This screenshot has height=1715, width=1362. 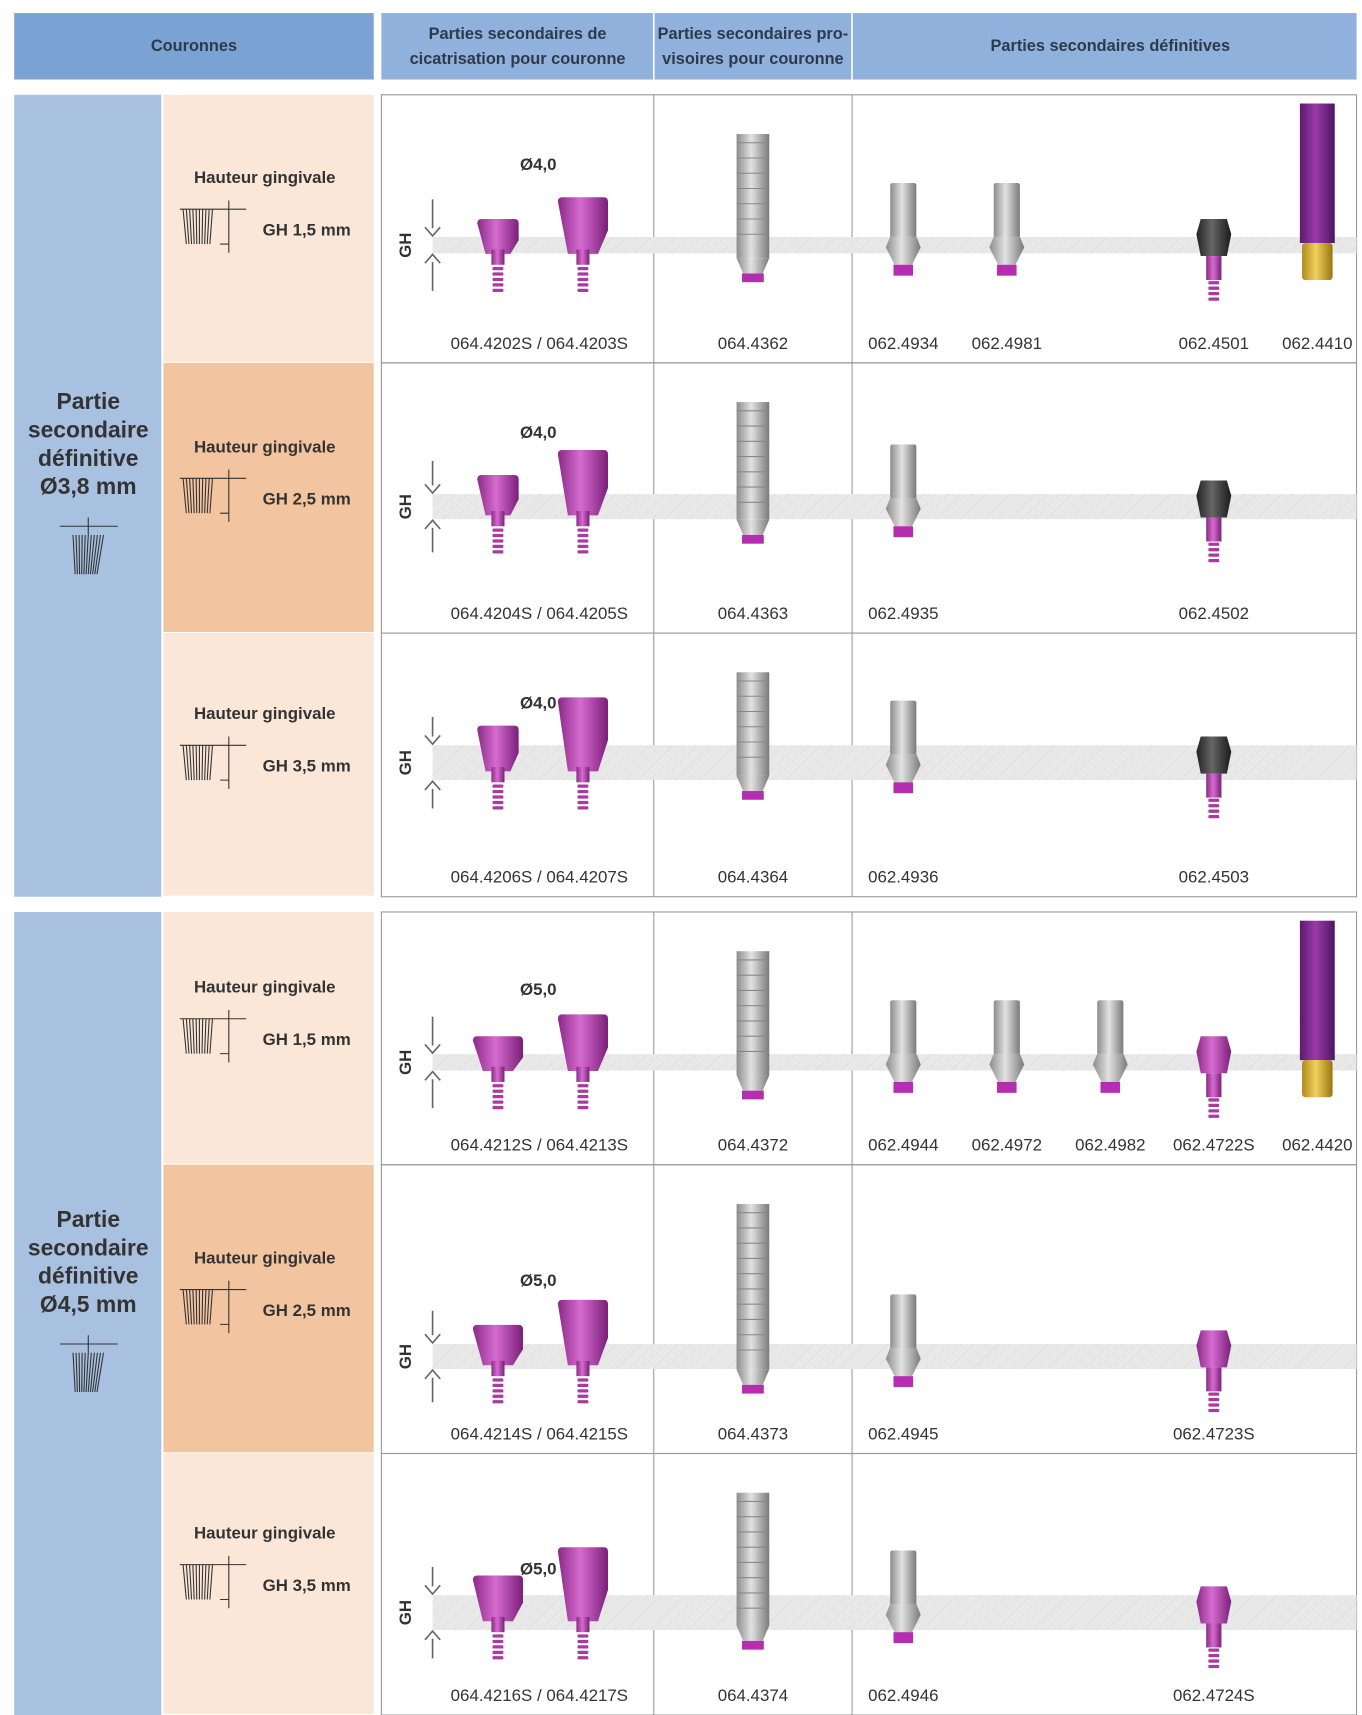 What do you see at coordinates (753, 34) in the screenshot?
I see `header-title: Parties secondaires pro-` at bounding box center [753, 34].